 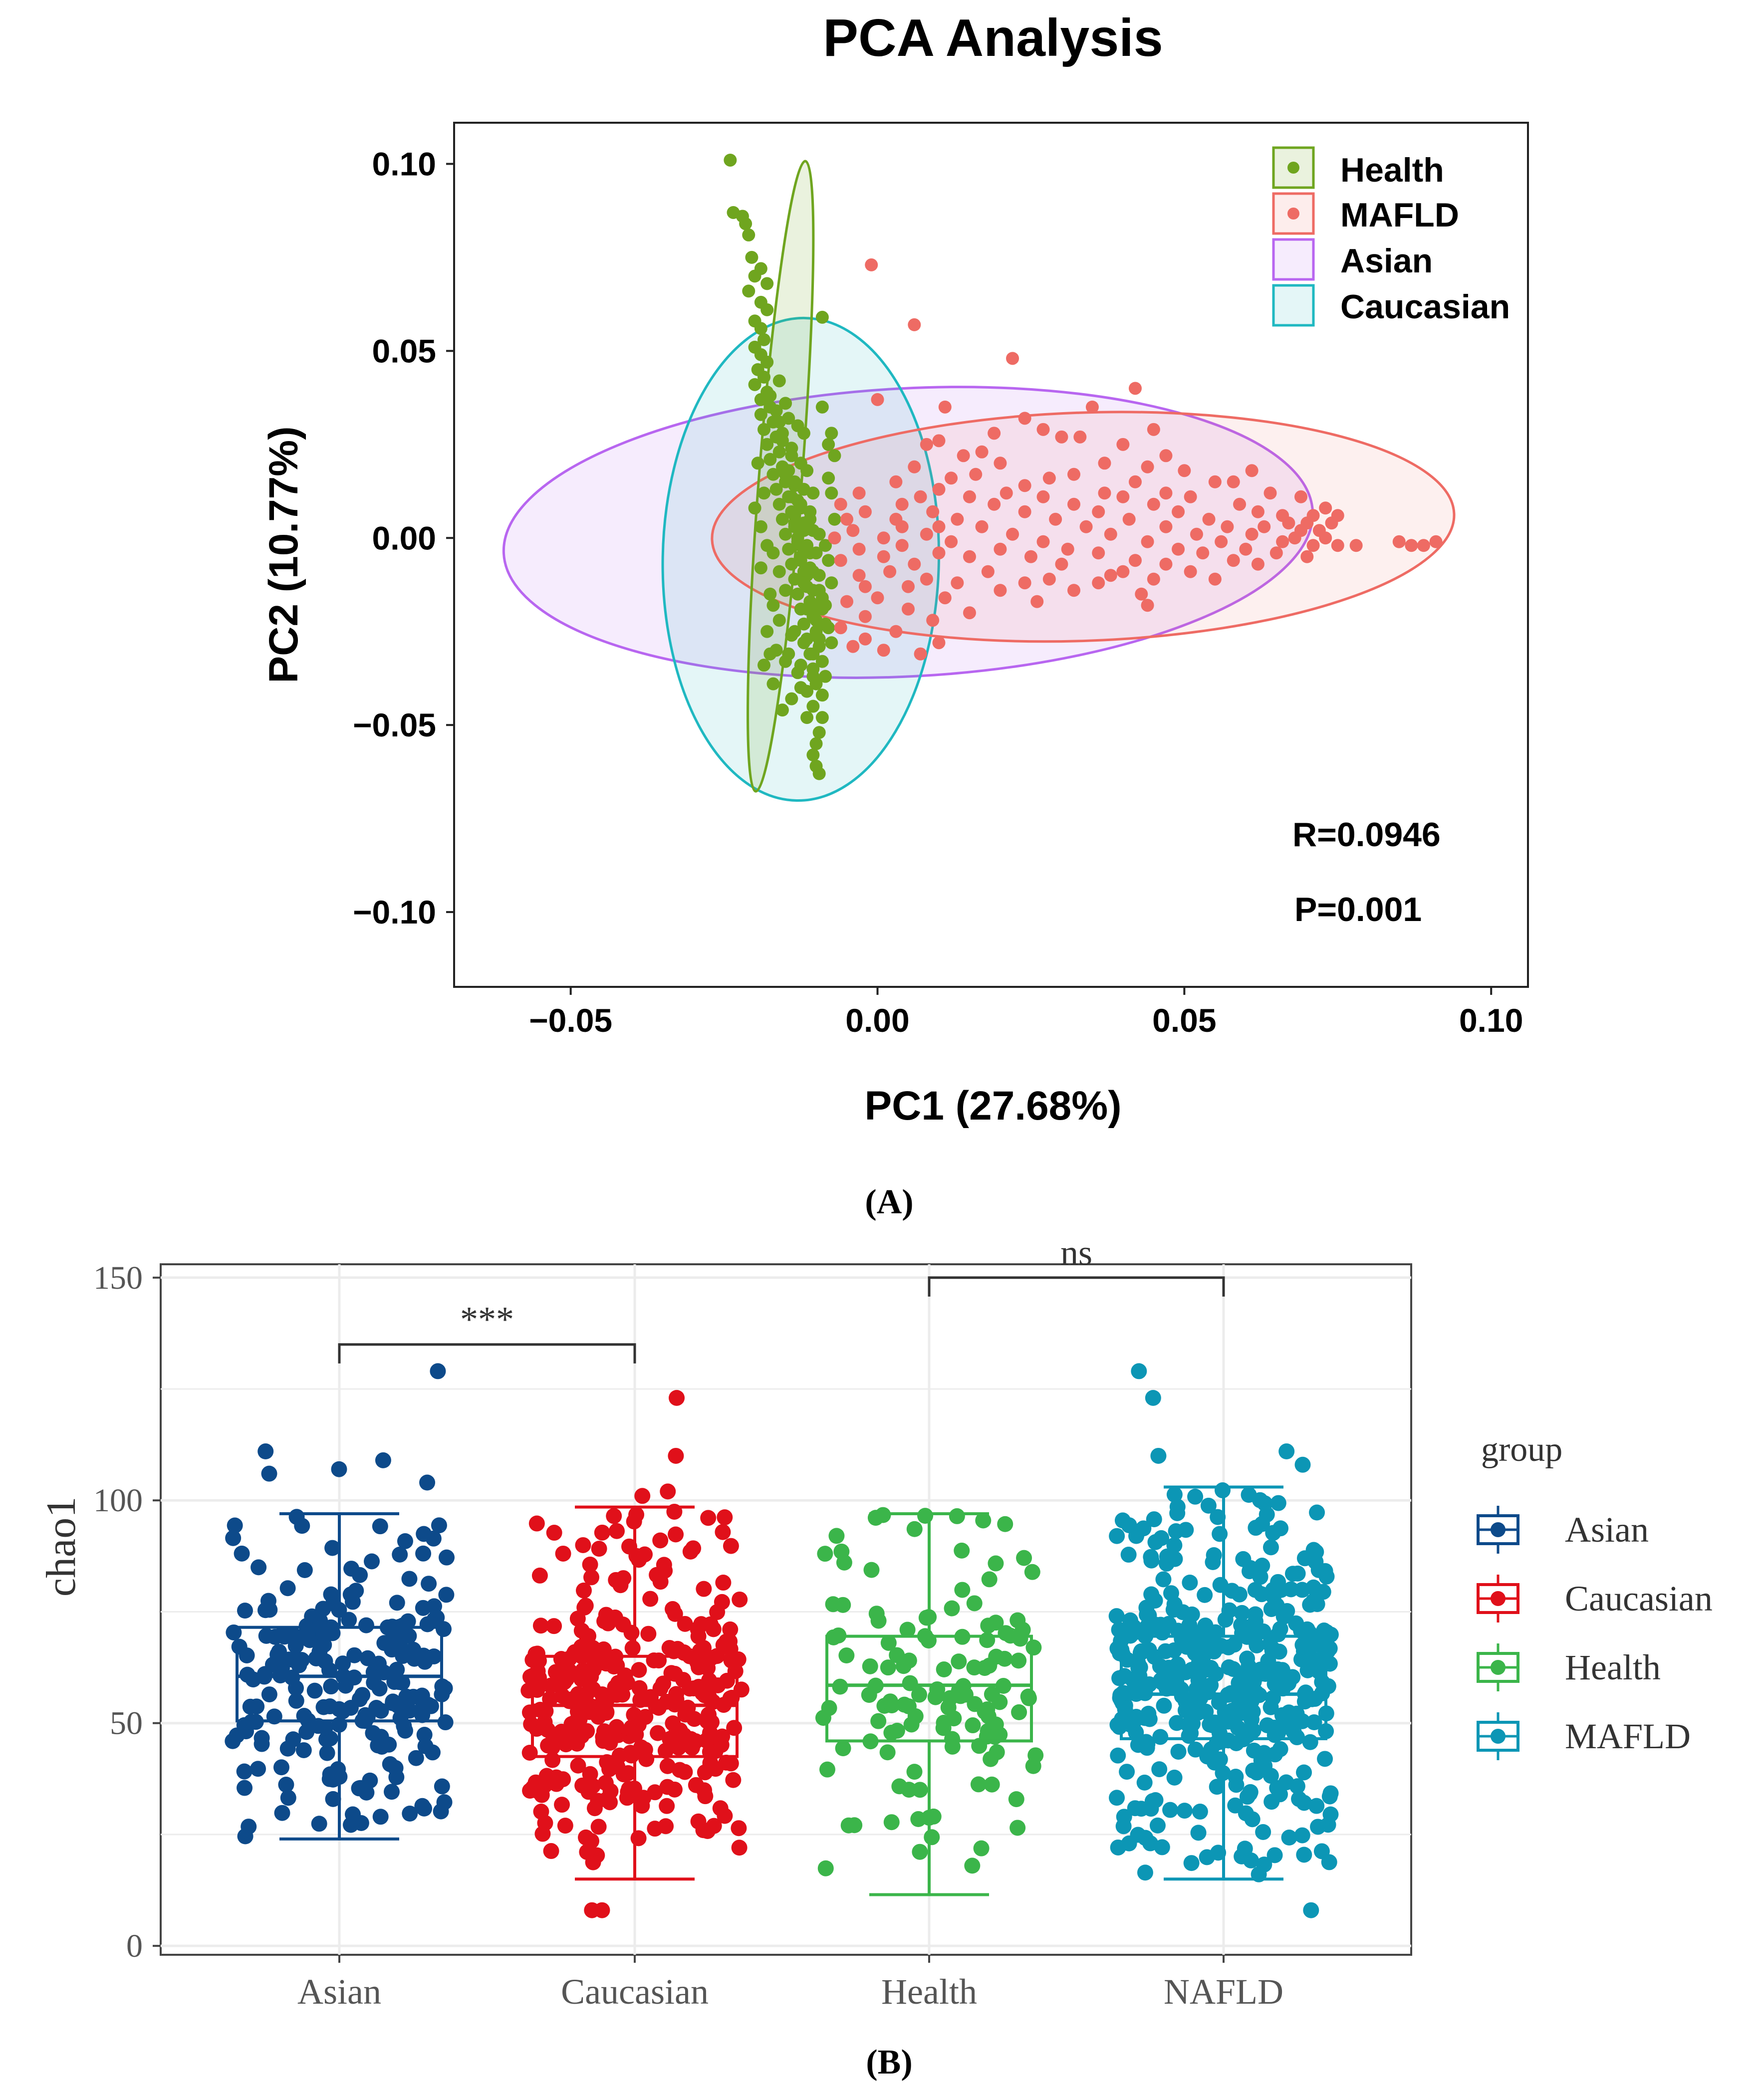 What do you see at coordinates (1399, 215) in the screenshot?
I see `legend-label-mafld: MAFLD` at bounding box center [1399, 215].